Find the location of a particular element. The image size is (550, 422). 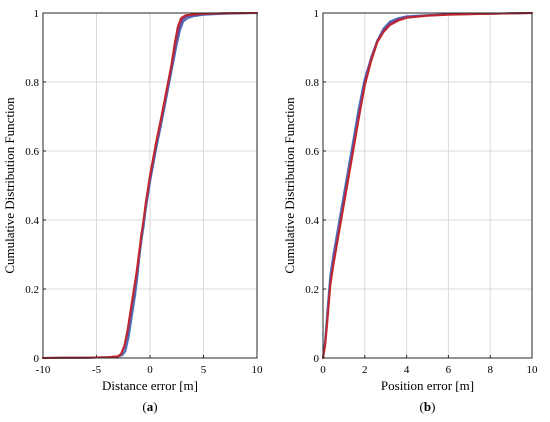

x-axis-label: Position error [m] is located at coordinates (427, 385).